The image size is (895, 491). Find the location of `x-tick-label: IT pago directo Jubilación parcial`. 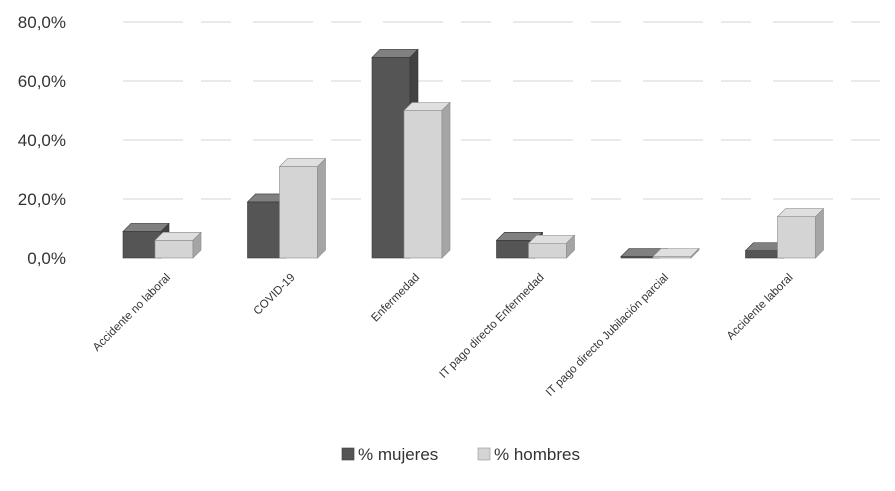

x-tick-label: IT pago directo Jubilación parcial is located at coordinates (607, 335).